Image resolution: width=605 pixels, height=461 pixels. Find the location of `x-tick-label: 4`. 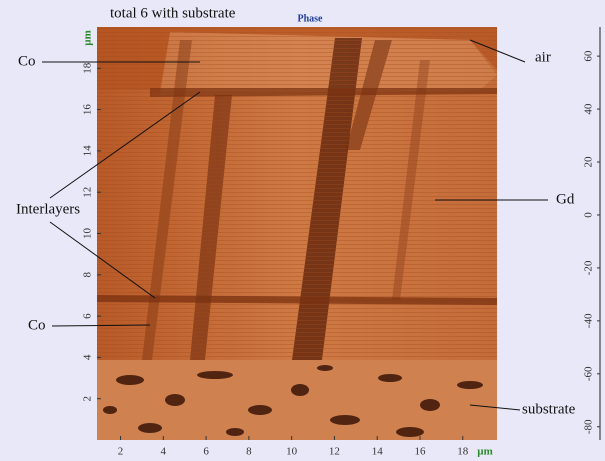

x-tick-label: 4 is located at coordinates (164, 452).